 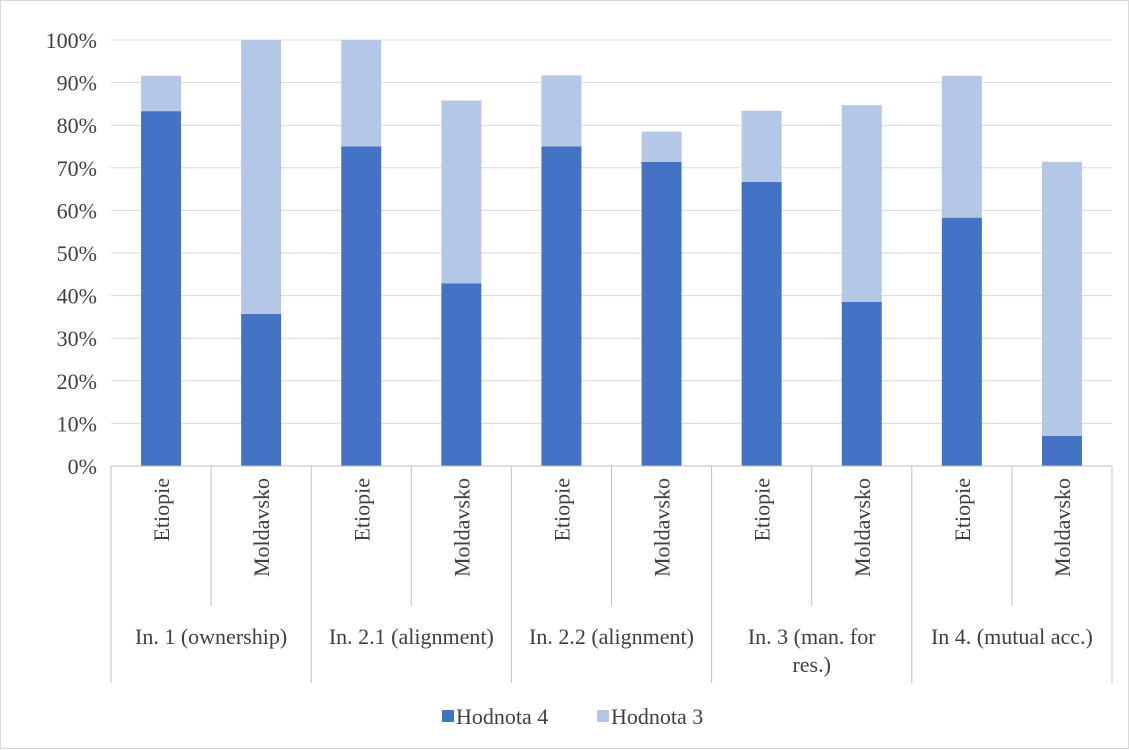 I want to click on y-tick-label: 70%, so click(x=77, y=168).